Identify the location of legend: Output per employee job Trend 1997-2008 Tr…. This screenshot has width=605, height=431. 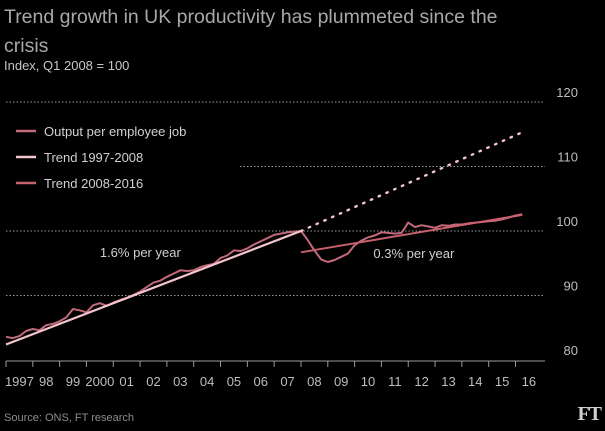
(101, 157).